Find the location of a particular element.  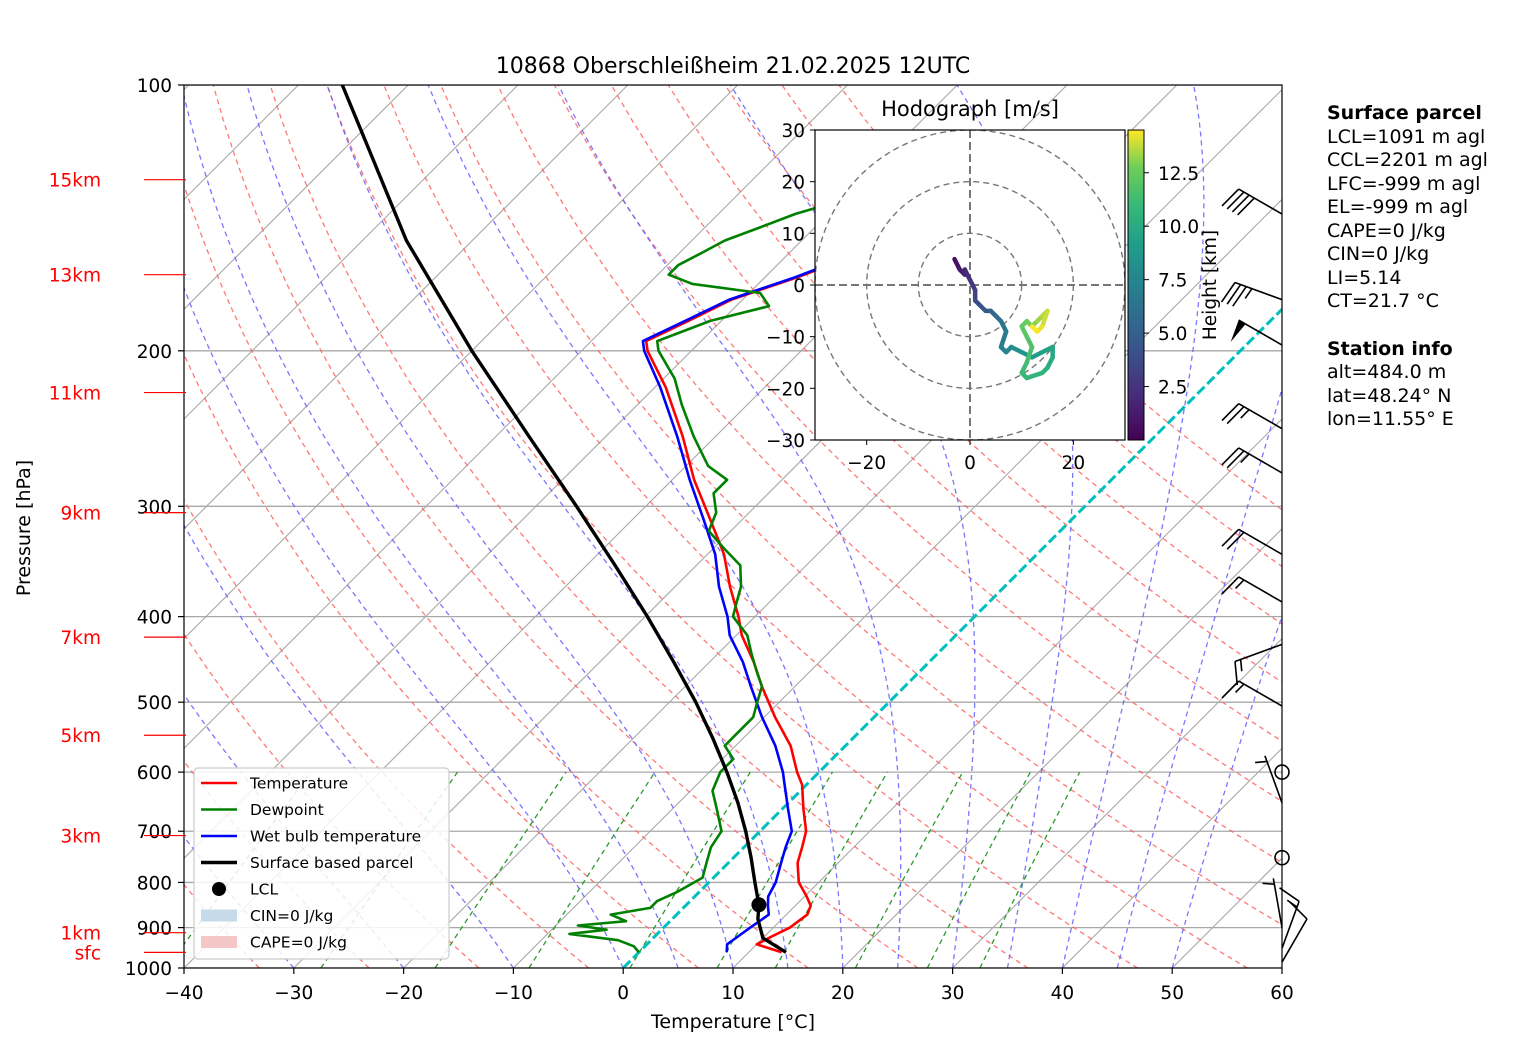

colorbar-label: Height [km] is located at coordinates (1210, 285).